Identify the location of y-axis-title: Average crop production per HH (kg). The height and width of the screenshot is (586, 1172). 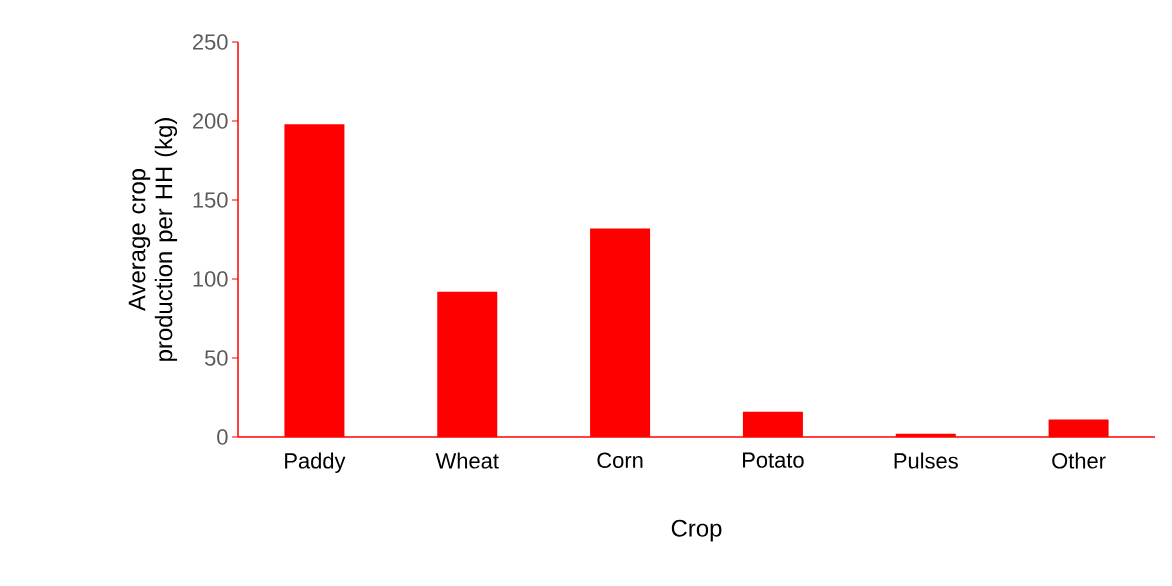
(153, 239).